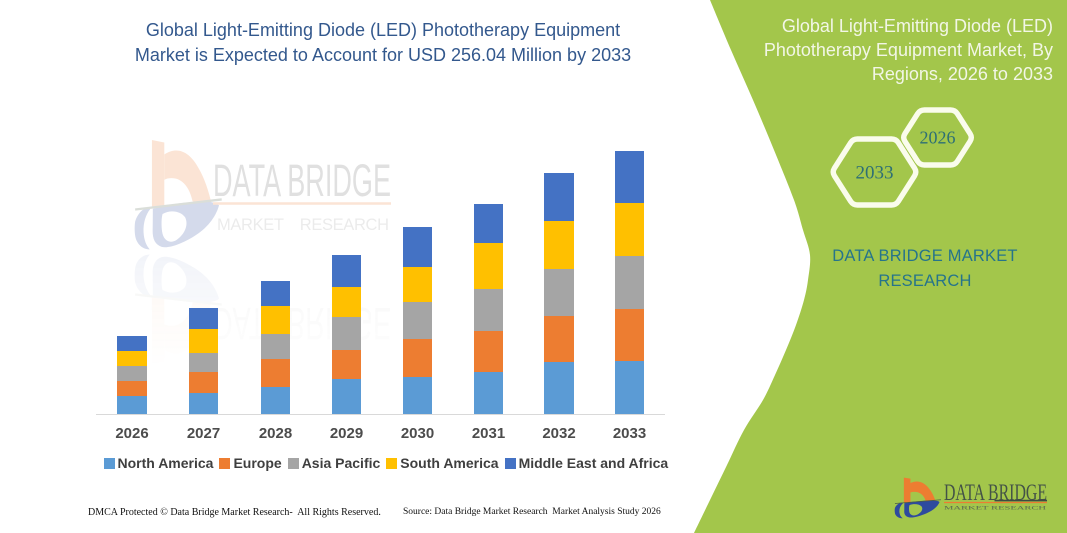 Image resolution: width=1067 pixels, height=533 pixels. What do you see at coordinates (875, 173) in the screenshot?
I see `svg-text: 2033` at bounding box center [875, 173].